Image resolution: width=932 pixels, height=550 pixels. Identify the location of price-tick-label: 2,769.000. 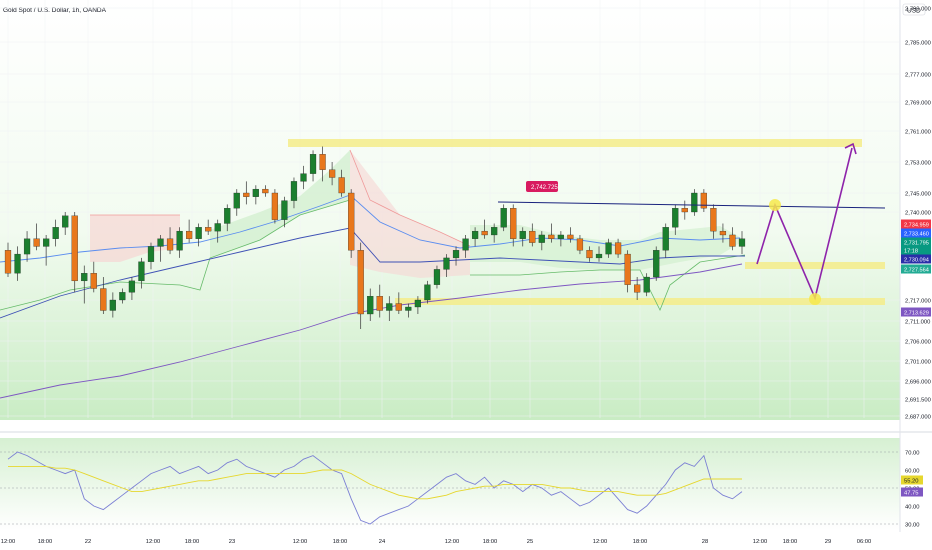
(918, 104).